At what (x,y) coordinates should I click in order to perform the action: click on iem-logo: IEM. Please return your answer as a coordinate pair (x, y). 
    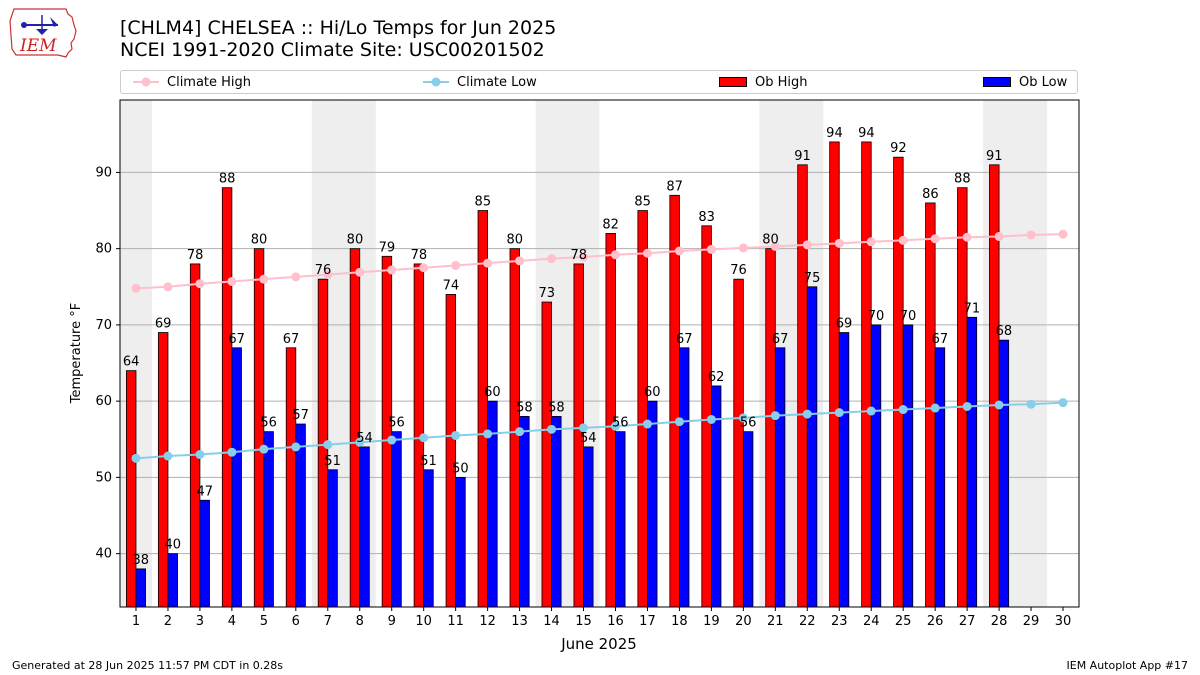
    Looking at the image, I should click on (43, 33).